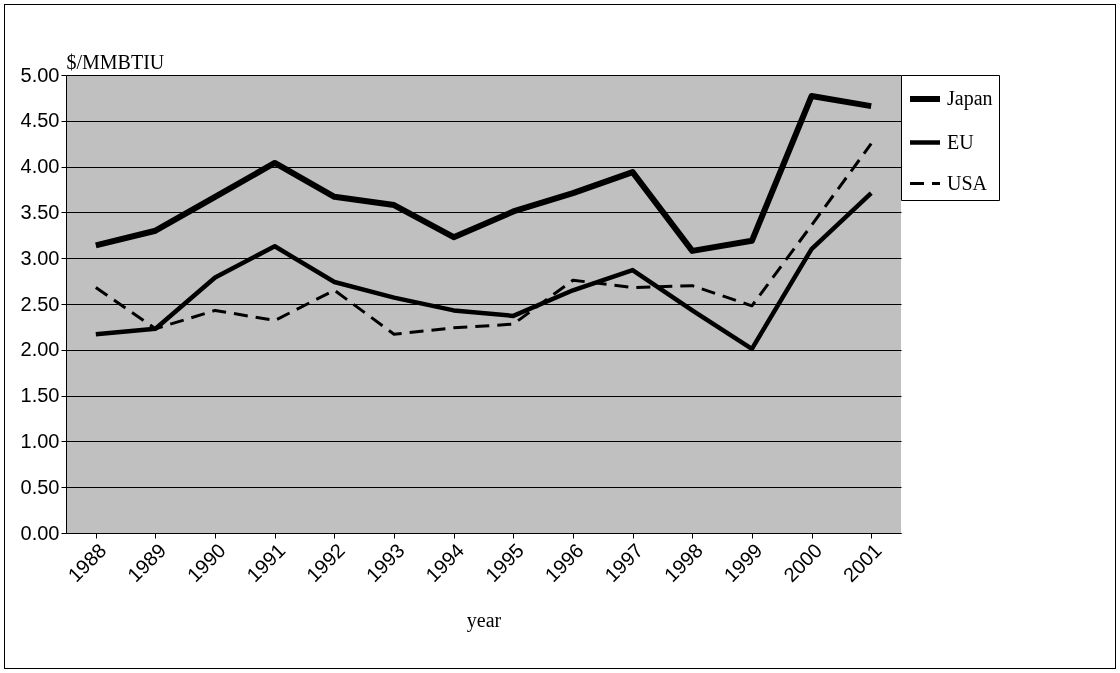 Image resolution: width=1120 pixels, height=673 pixels. I want to click on y-tick-label: 3.50, so click(40, 211).